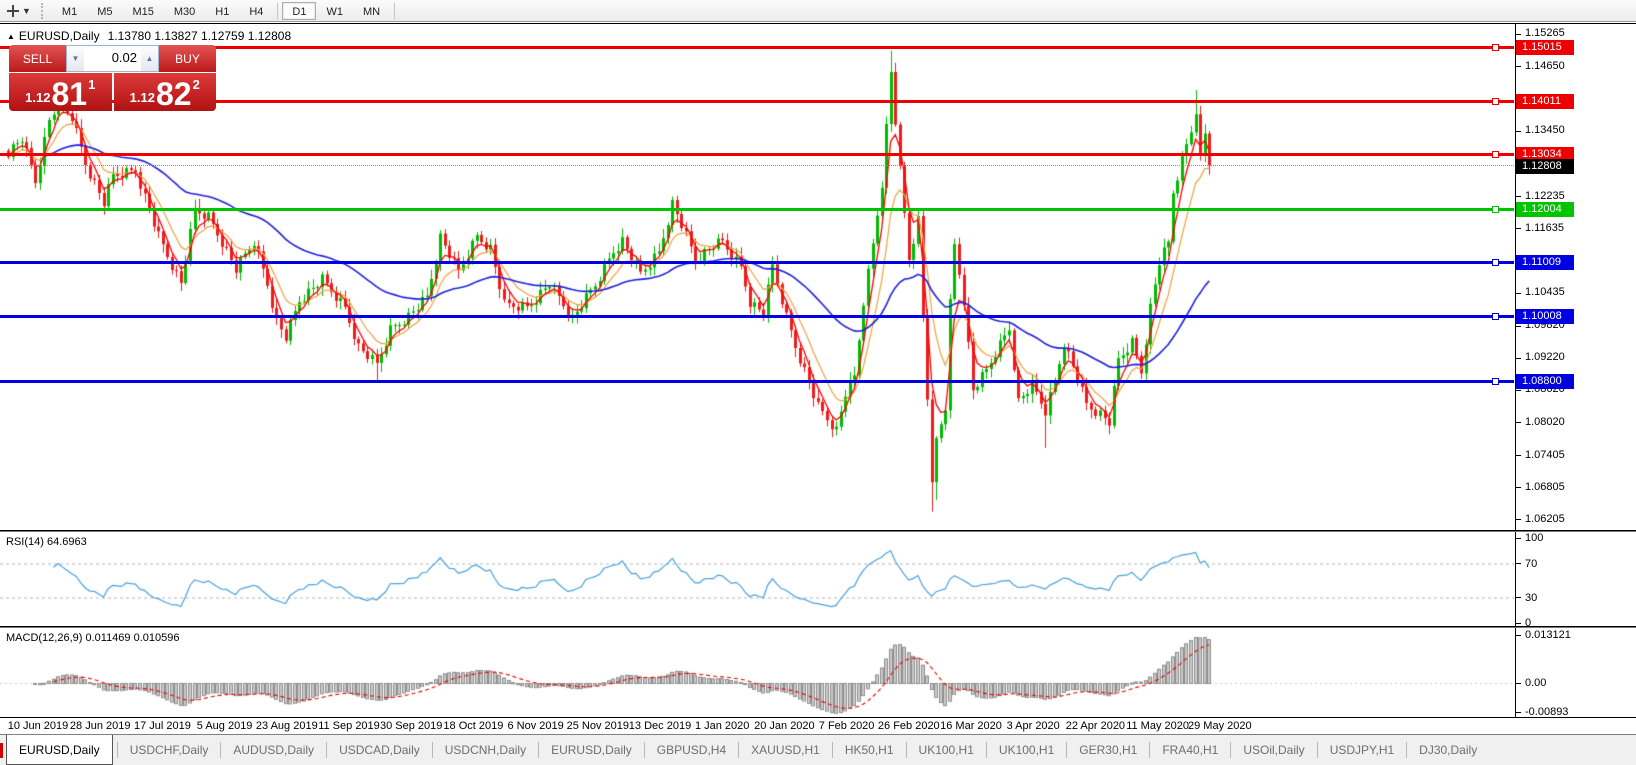  What do you see at coordinates (37, 58) in the screenshot?
I see `sell-button: SELL` at bounding box center [37, 58].